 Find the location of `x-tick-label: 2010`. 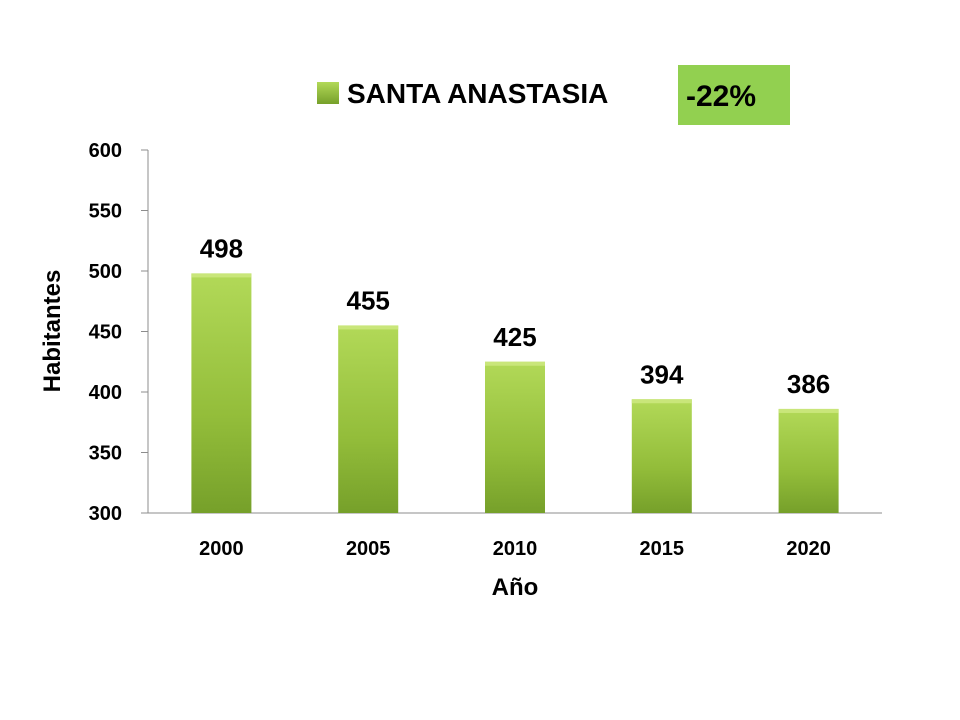

x-tick-label: 2010 is located at coordinates (515, 549).